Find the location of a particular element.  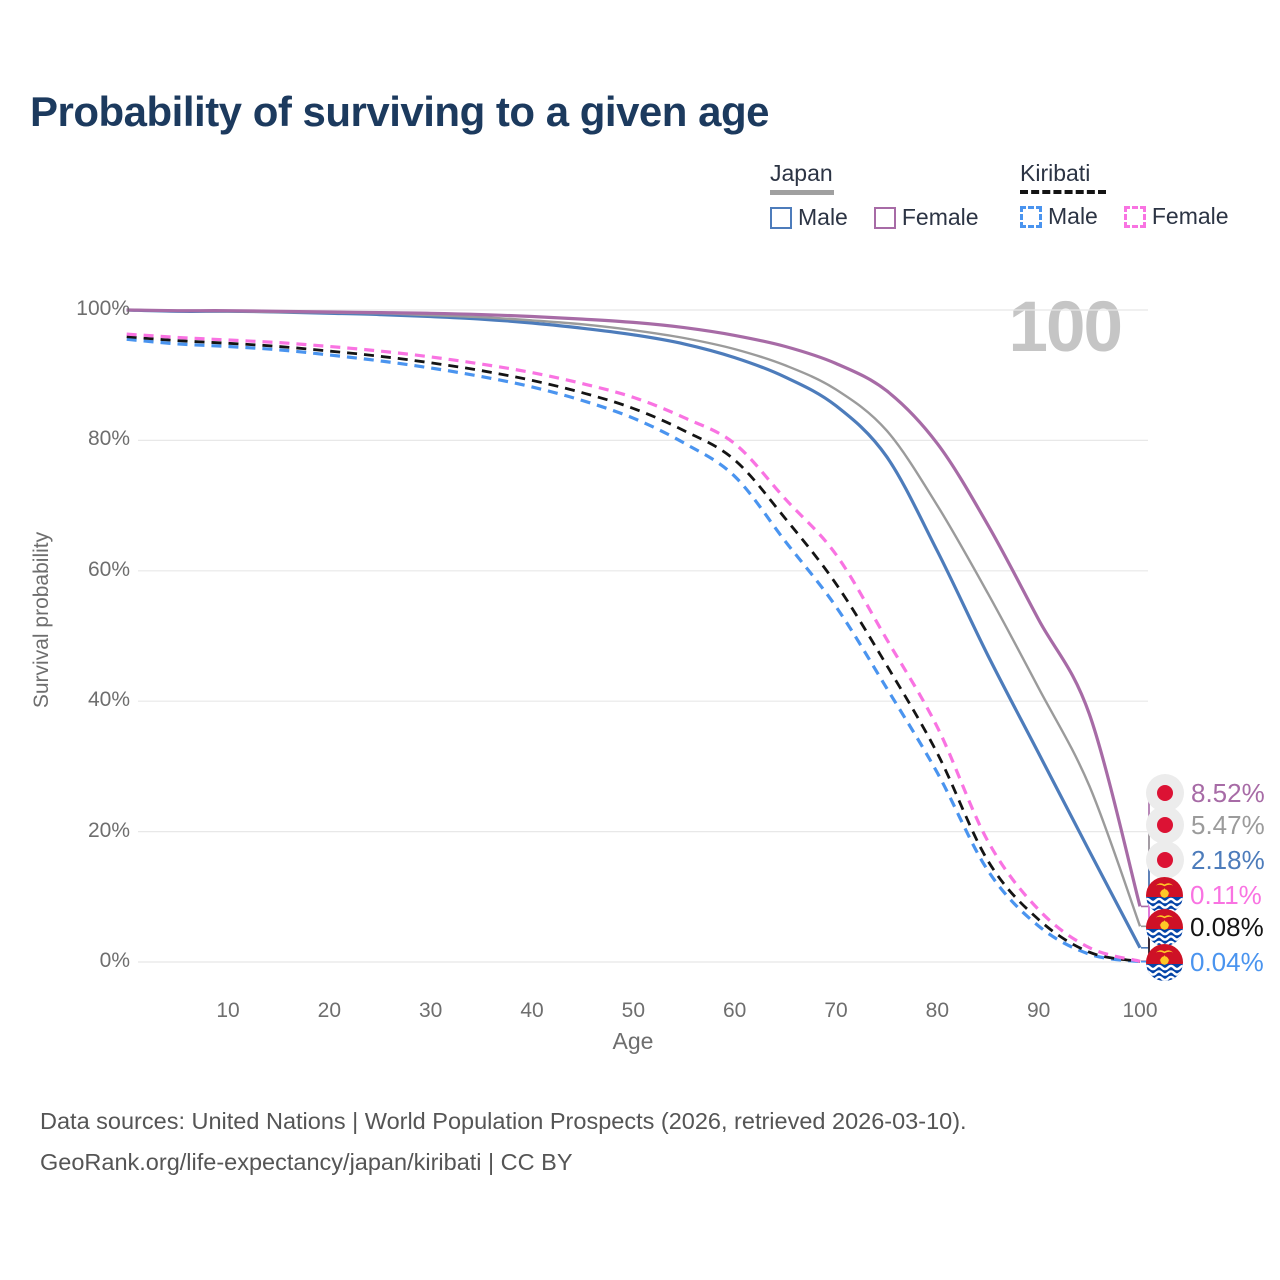

page-title: Probability of surviving to a given age is located at coordinates (399, 111).